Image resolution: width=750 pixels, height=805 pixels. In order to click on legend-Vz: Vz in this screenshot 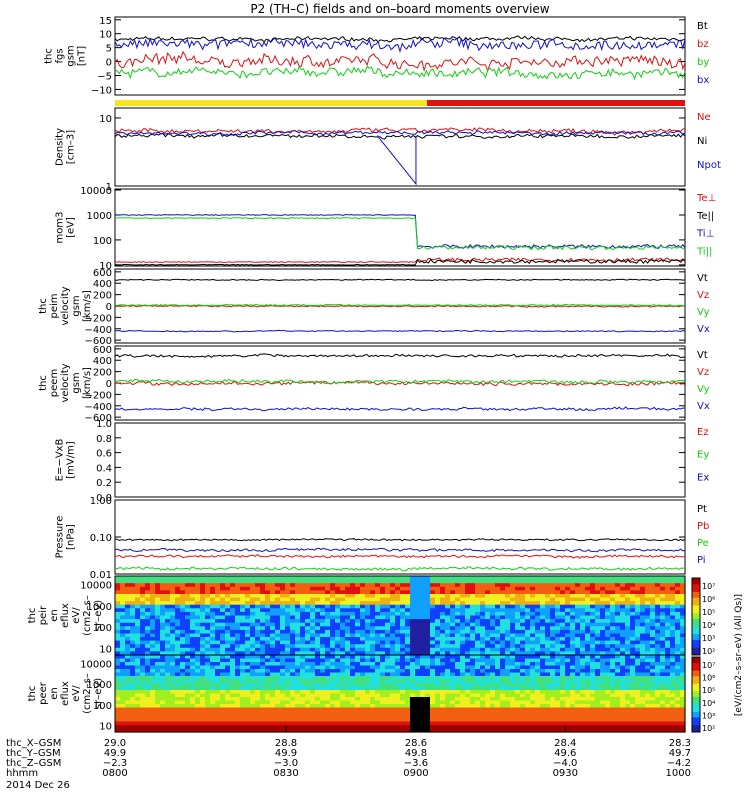, I will do `click(703, 372)`.